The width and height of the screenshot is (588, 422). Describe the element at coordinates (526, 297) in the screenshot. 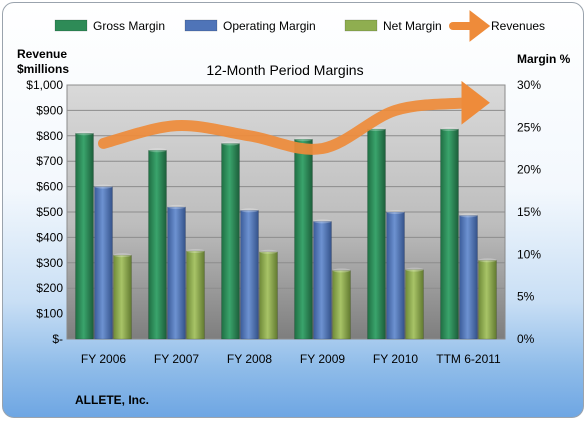

I see `right-tick-label: 5%` at that location.